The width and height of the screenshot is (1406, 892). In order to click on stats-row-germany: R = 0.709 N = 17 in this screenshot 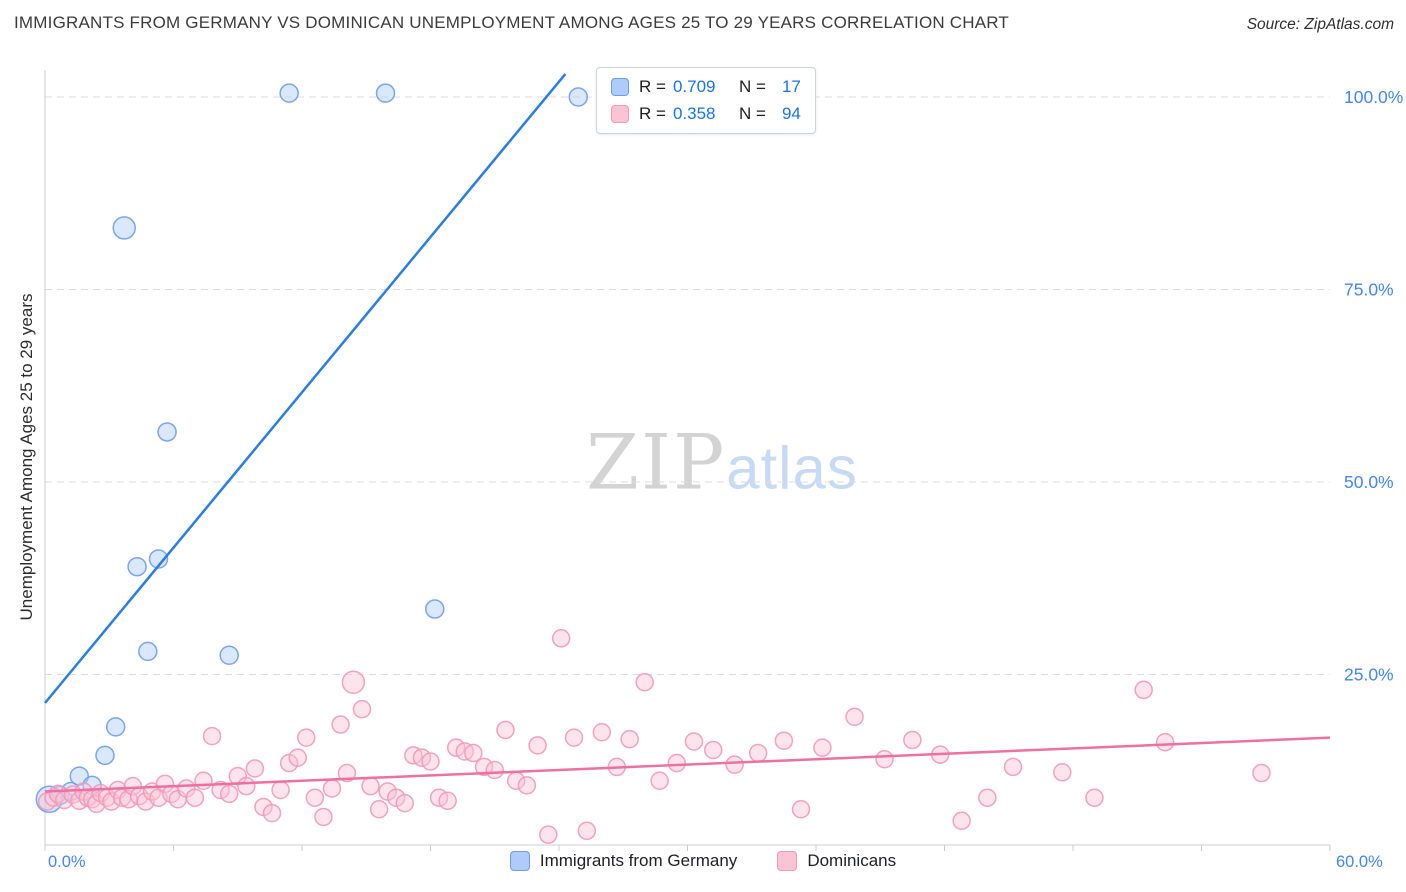, I will do `click(706, 87)`.